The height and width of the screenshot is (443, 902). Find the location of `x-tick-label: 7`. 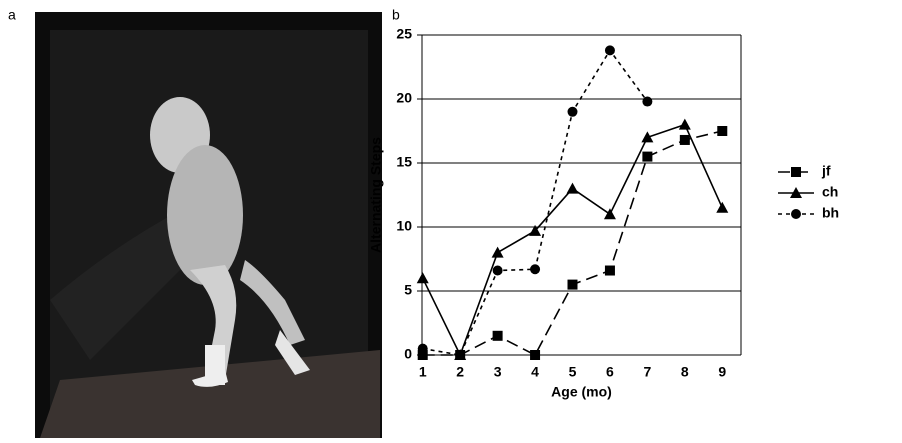

x-tick-label: 7 is located at coordinates (647, 372).